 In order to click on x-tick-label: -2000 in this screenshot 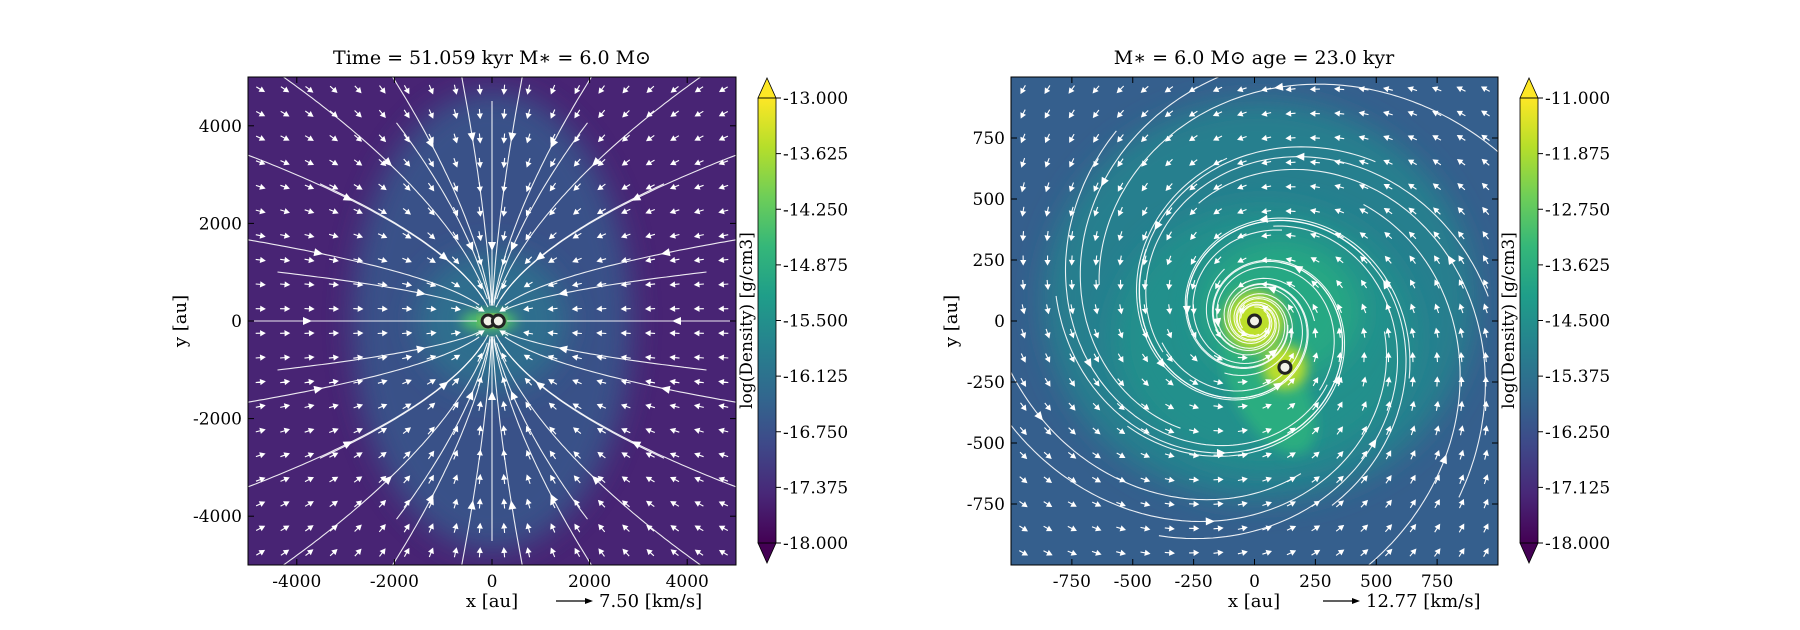, I will do `click(394, 582)`.